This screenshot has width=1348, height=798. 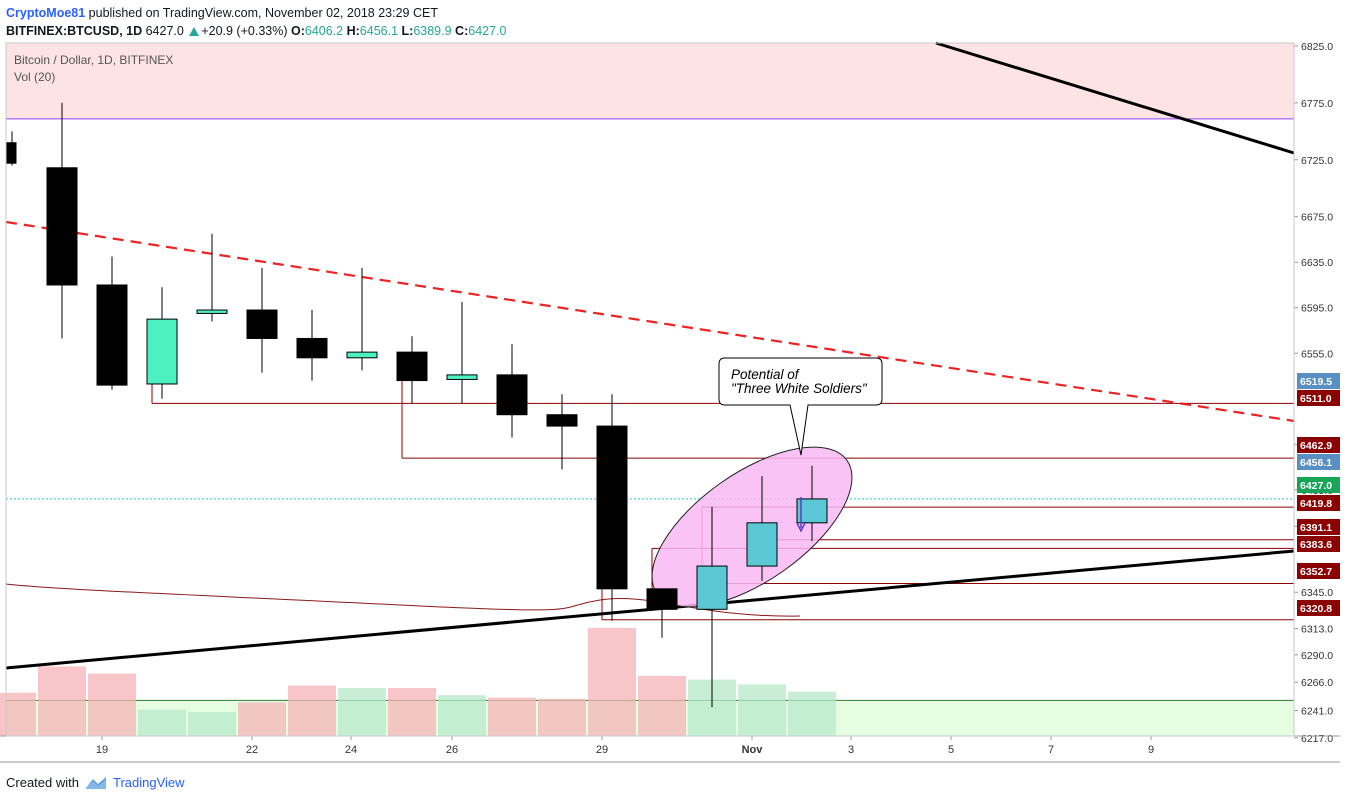 I want to click on price-tick-label: 6725.0, so click(x=1317, y=161).